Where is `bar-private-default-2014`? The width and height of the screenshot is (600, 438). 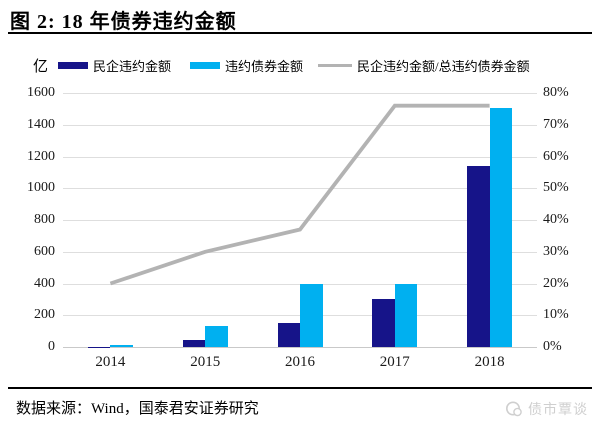
bar-private-default-2014 is located at coordinates (99, 346).